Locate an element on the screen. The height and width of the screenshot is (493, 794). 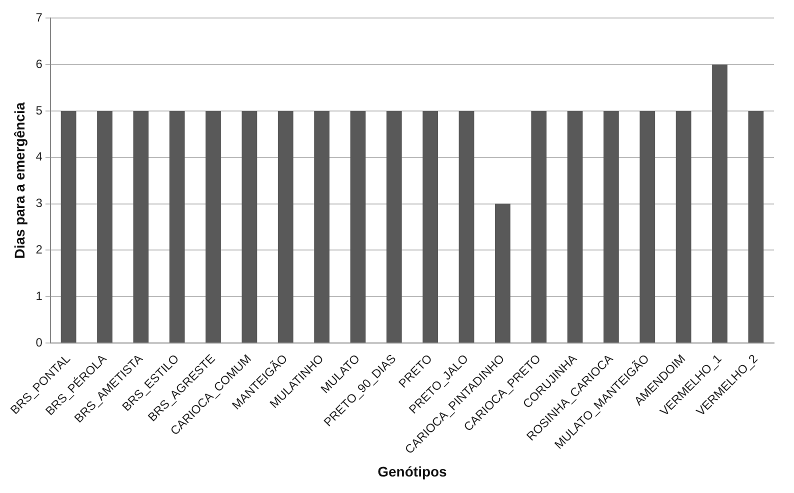
x-axis-title: Genótipos is located at coordinates (413, 471).